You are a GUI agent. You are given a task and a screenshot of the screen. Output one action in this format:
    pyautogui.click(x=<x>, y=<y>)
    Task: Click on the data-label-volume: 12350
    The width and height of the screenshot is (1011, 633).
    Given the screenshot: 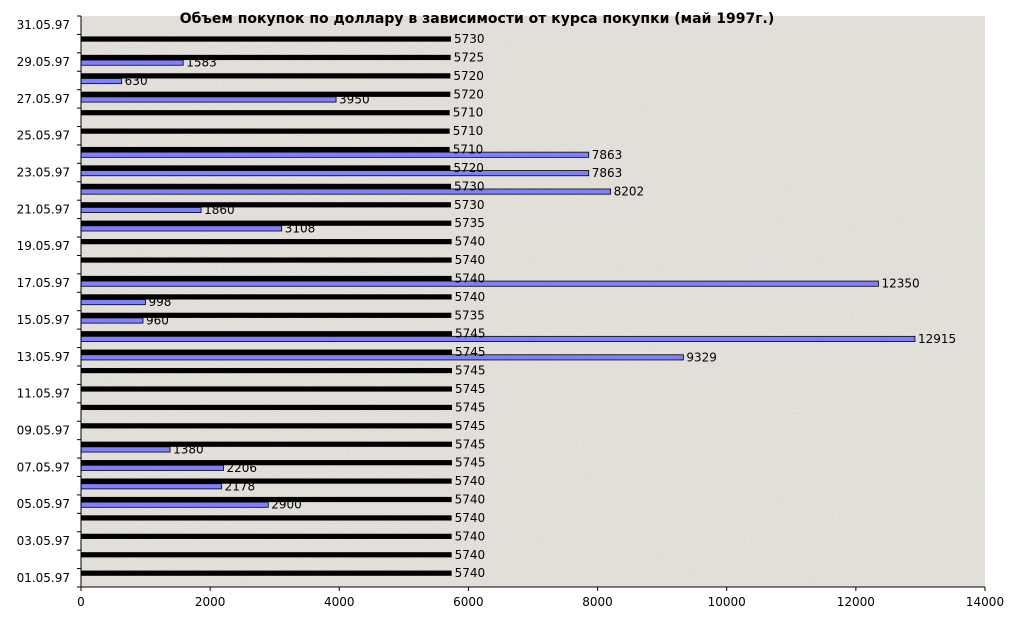 What is the action you would take?
    pyautogui.click(x=900, y=284)
    